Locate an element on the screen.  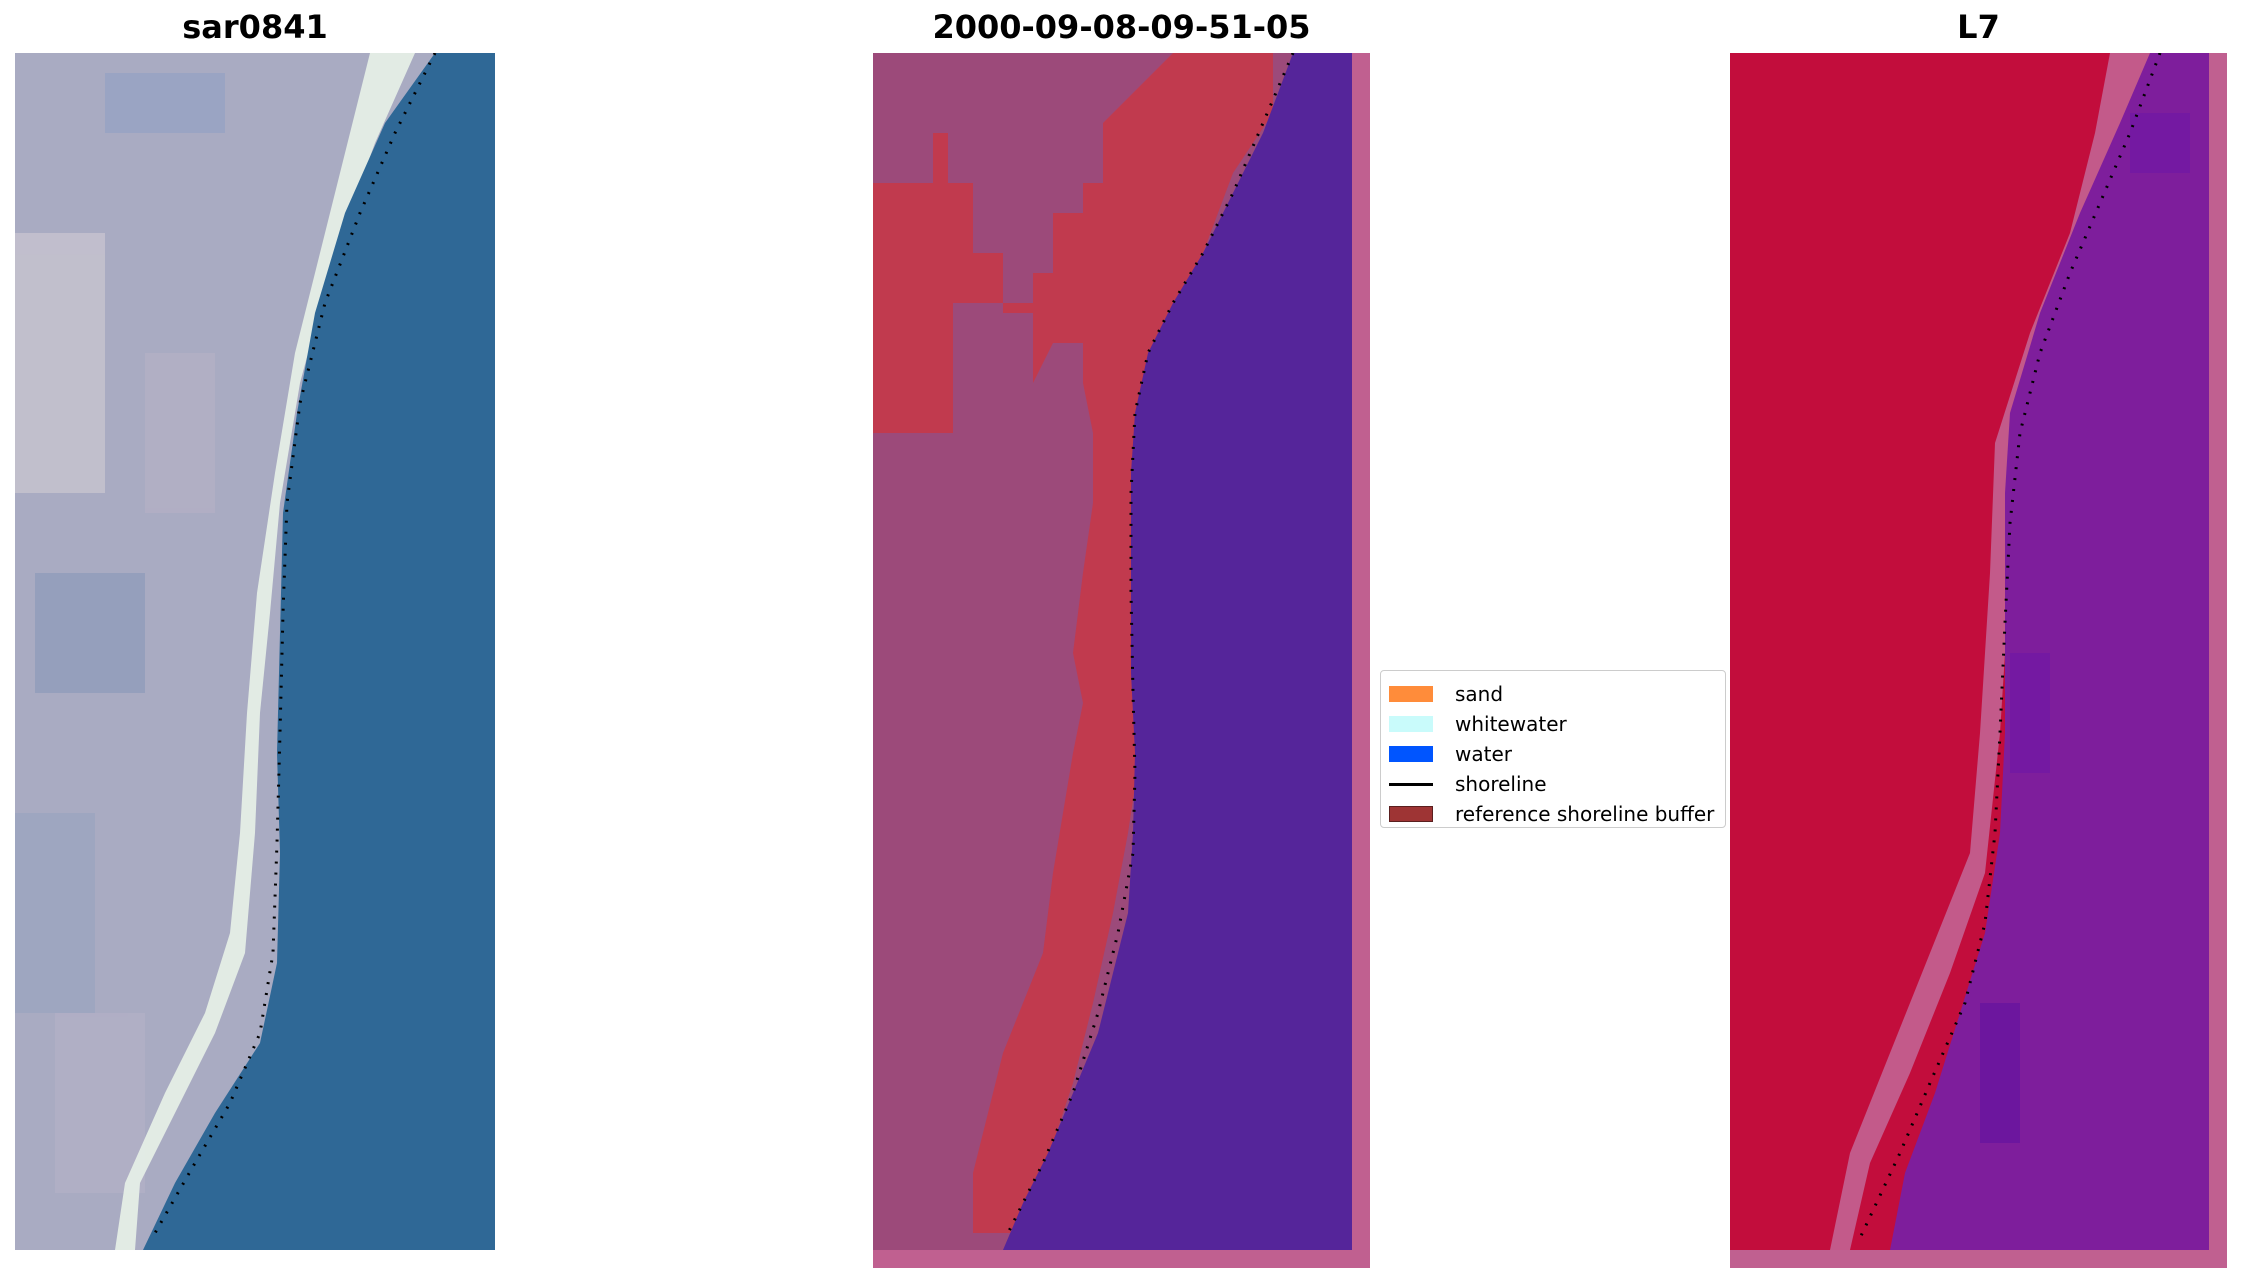
legend-item-shoreline: shoreline is located at coordinates (1468, 784).